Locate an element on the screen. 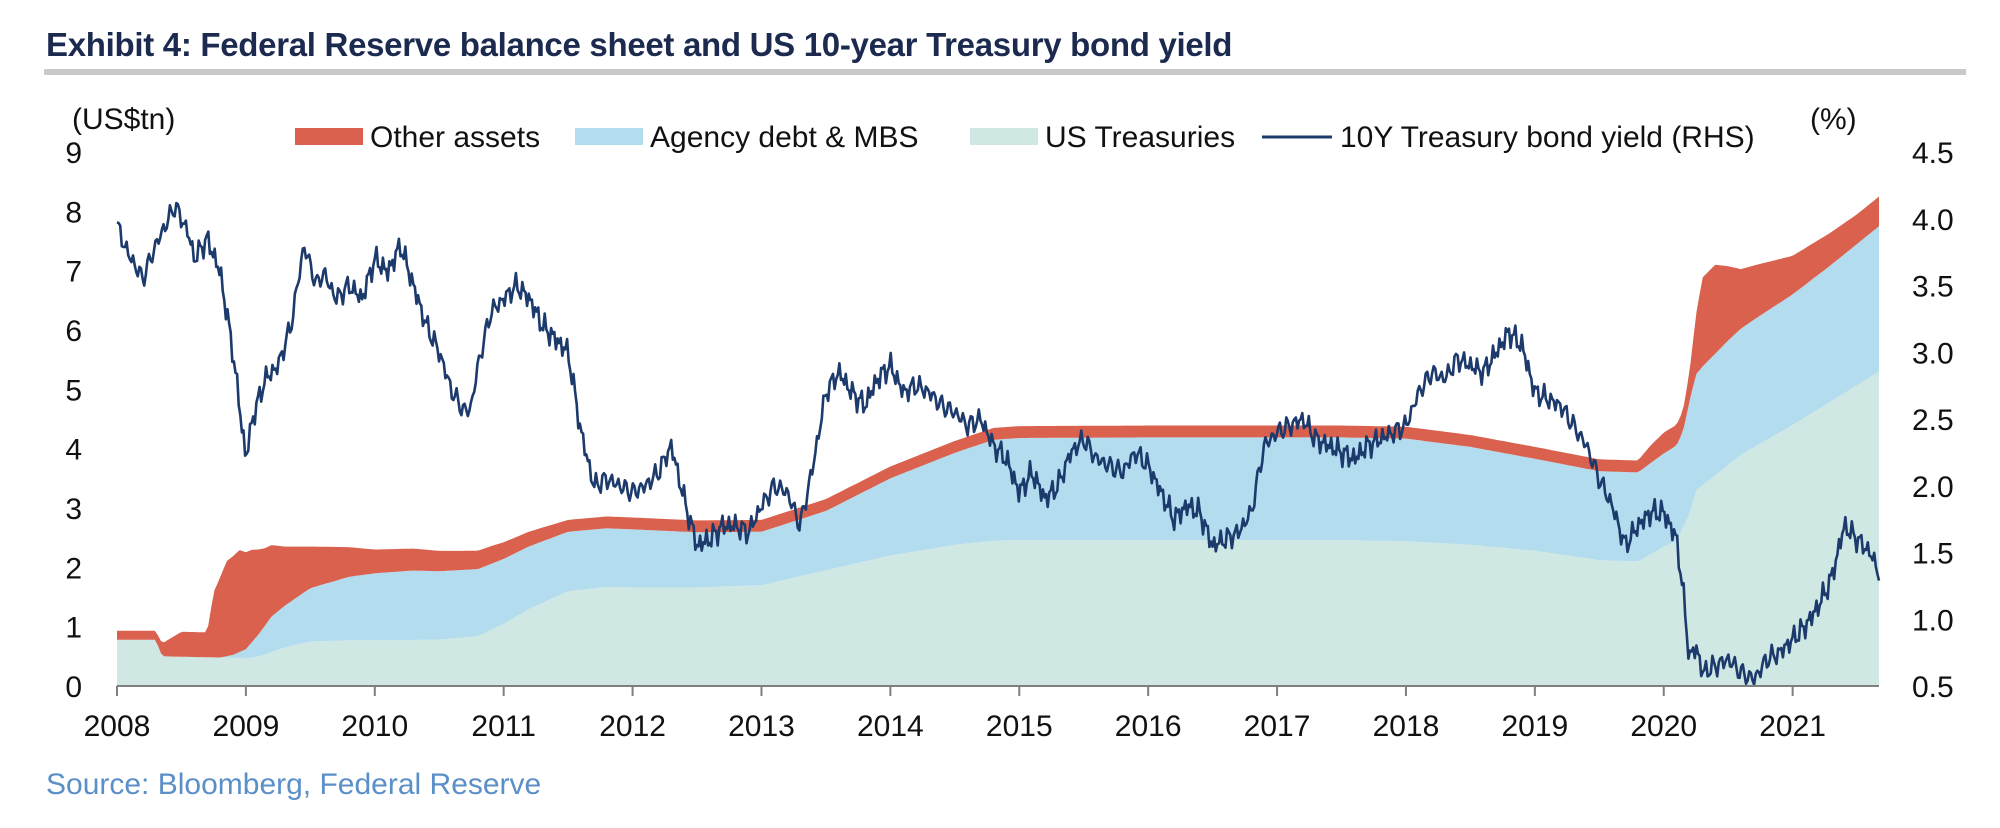 The image size is (2000, 828). x-tick-label: 2019 is located at coordinates (1534, 726).